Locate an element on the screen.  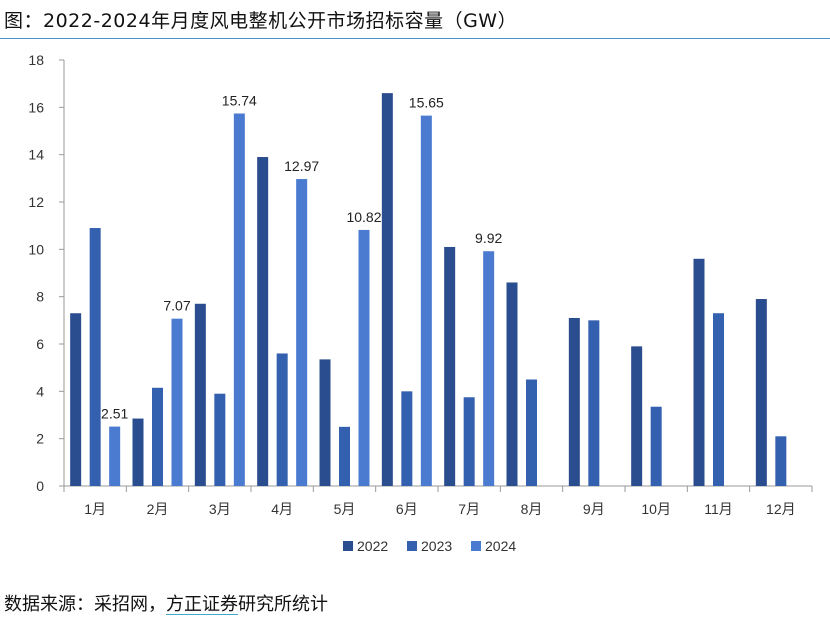
x-tick-label: 2月 is located at coordinates (158, 509).